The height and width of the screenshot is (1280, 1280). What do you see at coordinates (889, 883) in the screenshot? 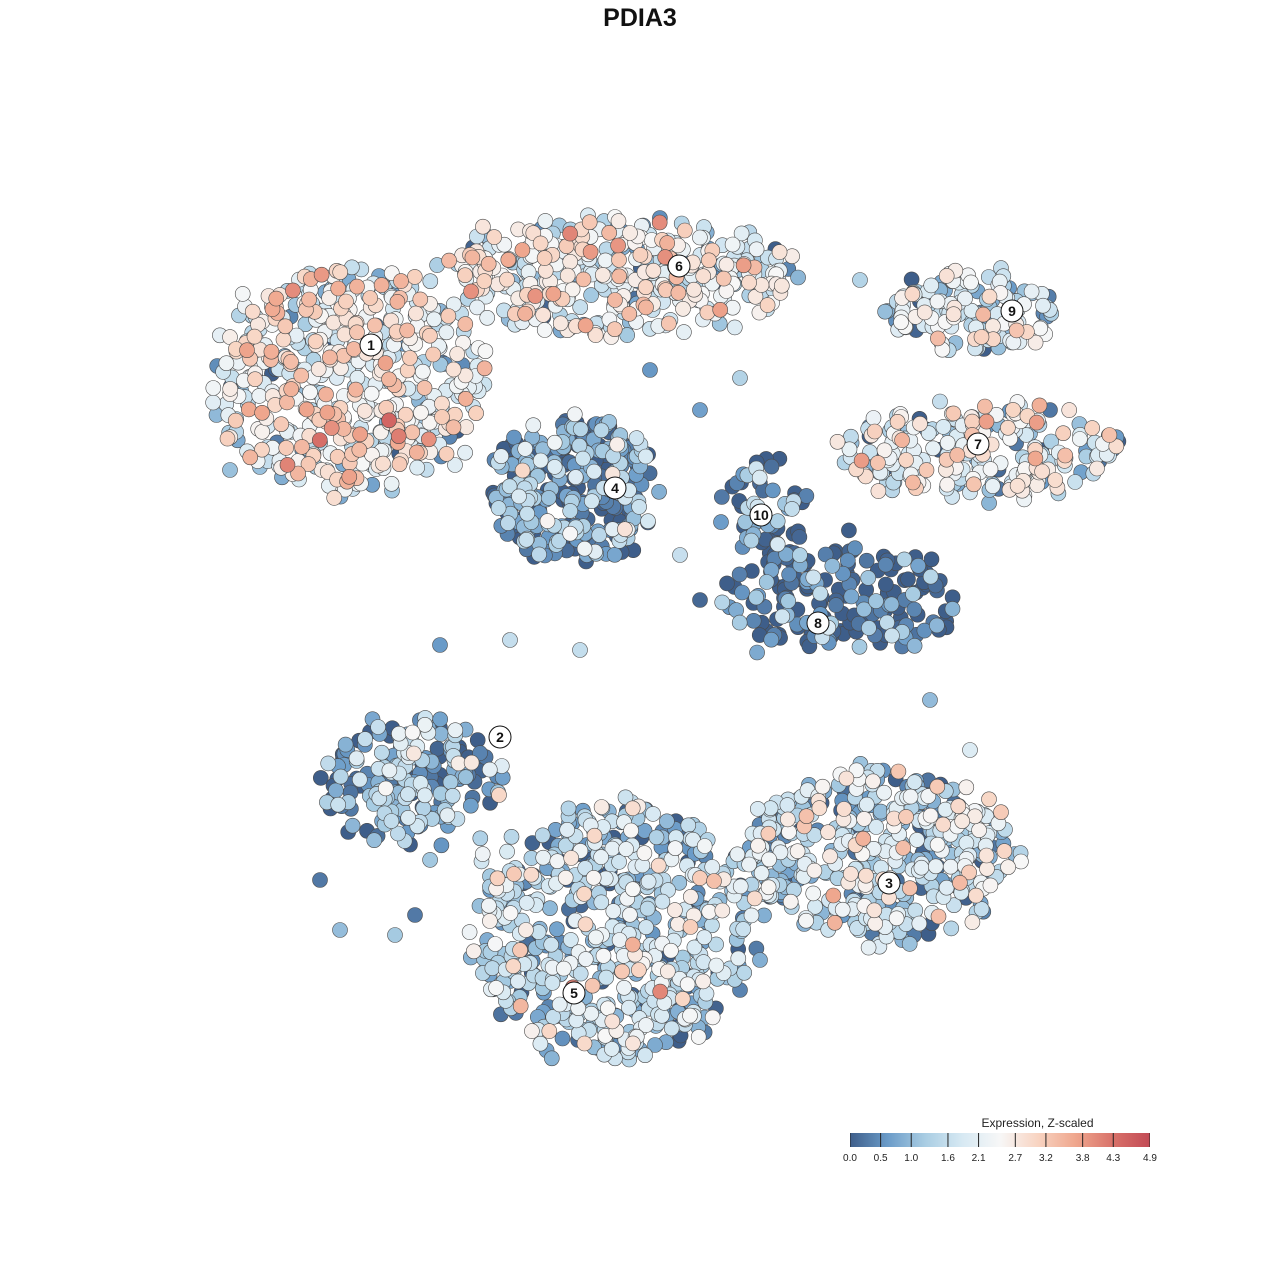
I see `cluster-label-text: 3` at bounding box center [889, 883].